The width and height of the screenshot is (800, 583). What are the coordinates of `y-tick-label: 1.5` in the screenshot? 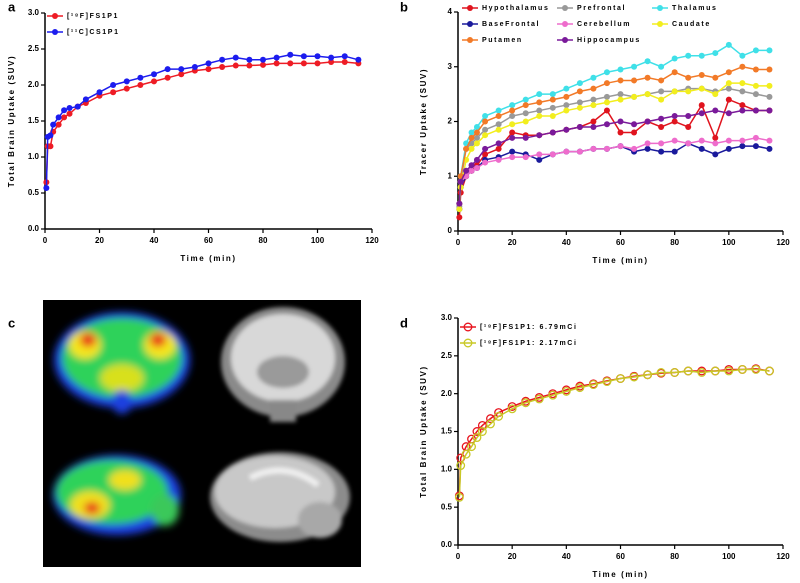 It's located at (34, 120).